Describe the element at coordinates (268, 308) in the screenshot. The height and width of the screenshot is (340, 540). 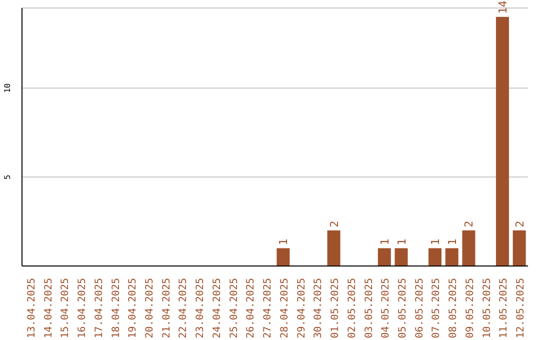
I see `x-tick-label: 27.04.2025` at that location.